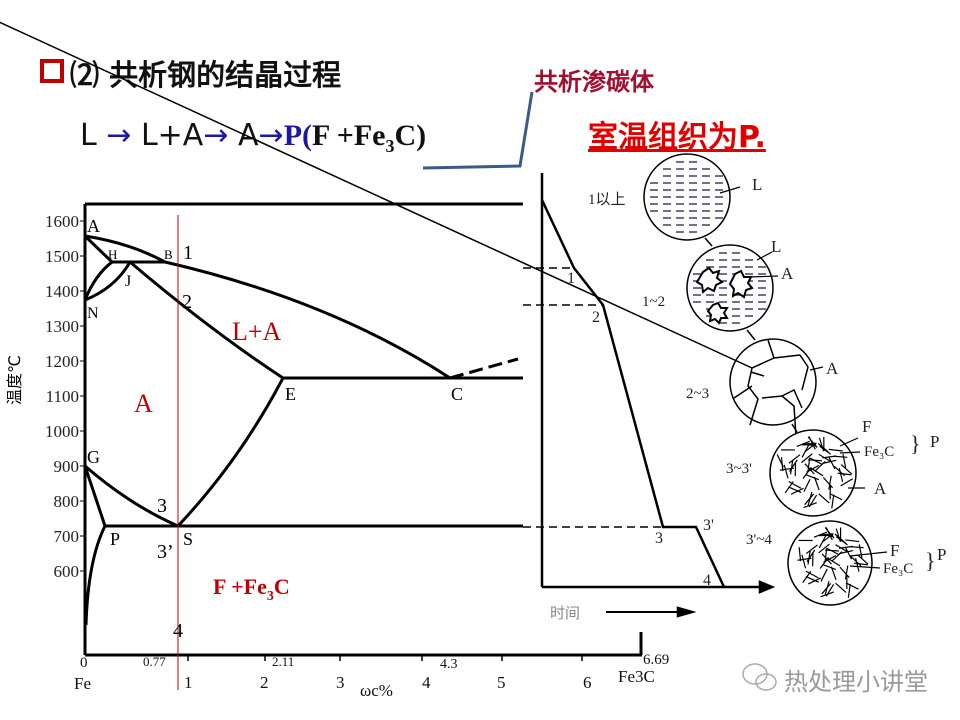 Image resolution: width=960 pixels, height=720 pixels. What do you see at coordinates (501, 682) in the screenshot?
I see `x-tick-5: 5` at bounding box center [501, 682].